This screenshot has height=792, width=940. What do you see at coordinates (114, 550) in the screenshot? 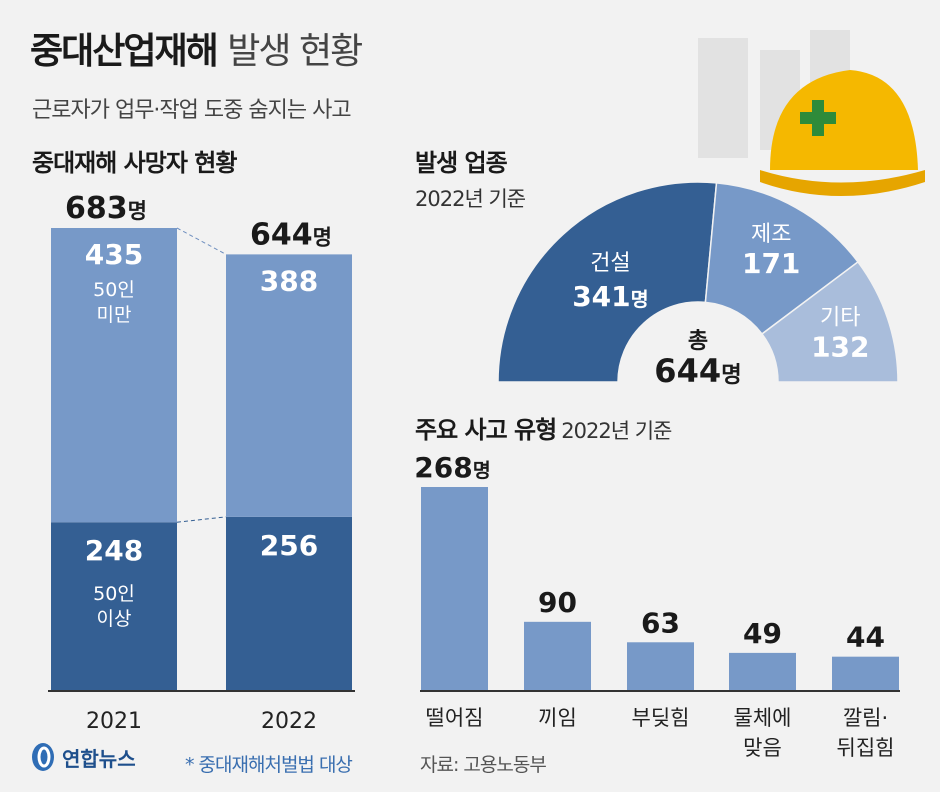
I see `bar-value-label: 248` at bounding box center [114, 550].